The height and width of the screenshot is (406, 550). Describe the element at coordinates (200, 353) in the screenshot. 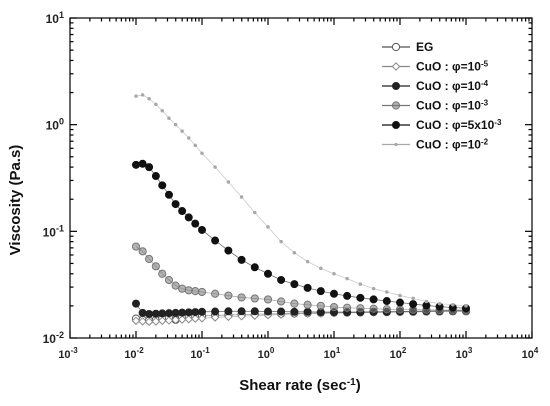

I see `x-tick-label: 10⁻¹` at that location.